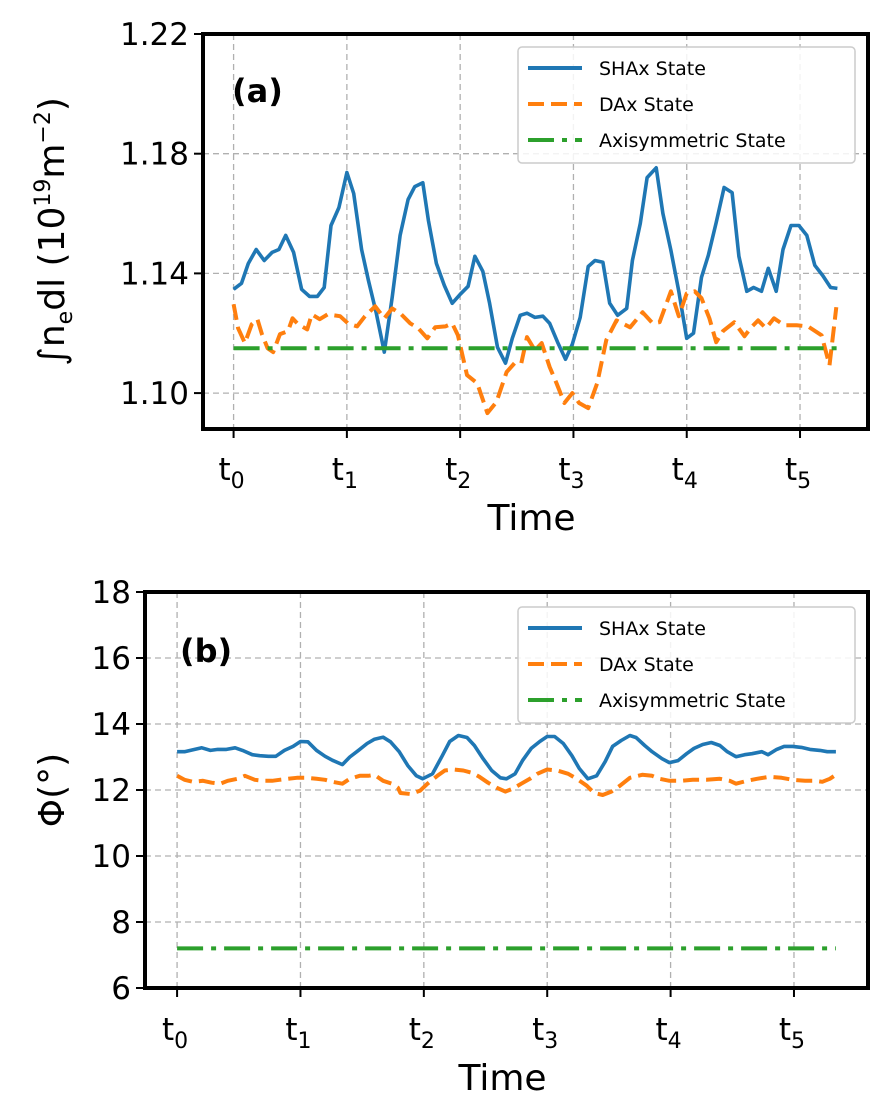 This screenshot has height=1098, width=886. What do you see at coordinates (257, 91) in the screenshot?
I see `panel-tag: (a)` at bounding box center [257, 91].